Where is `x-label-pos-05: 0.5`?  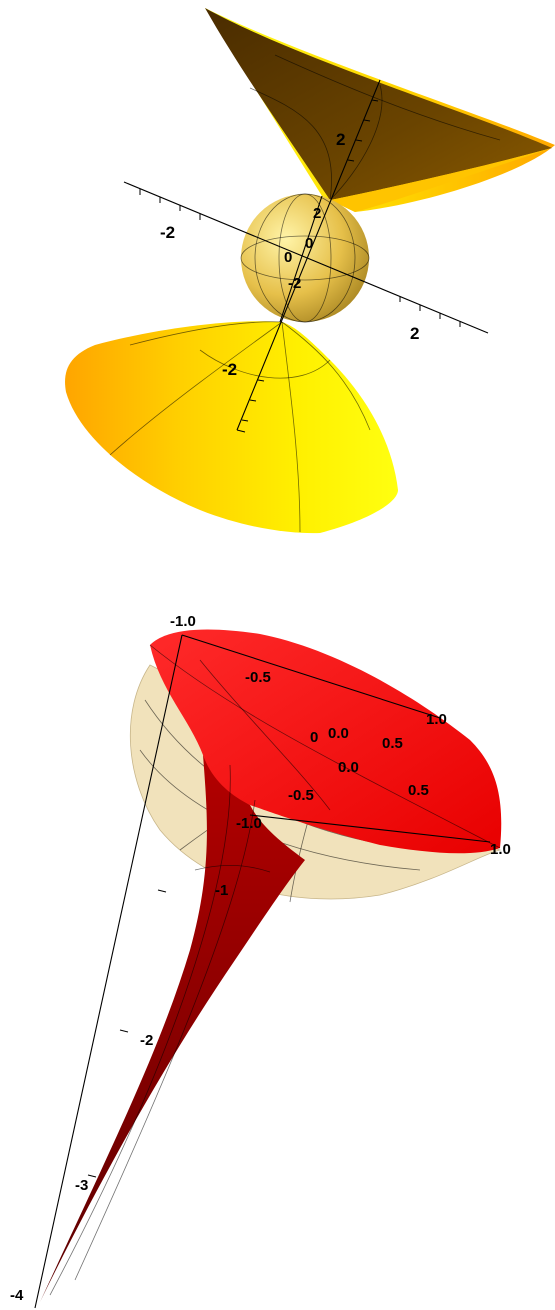 x-label-pos-05: 0.5 is located at coordinates (392, 743).